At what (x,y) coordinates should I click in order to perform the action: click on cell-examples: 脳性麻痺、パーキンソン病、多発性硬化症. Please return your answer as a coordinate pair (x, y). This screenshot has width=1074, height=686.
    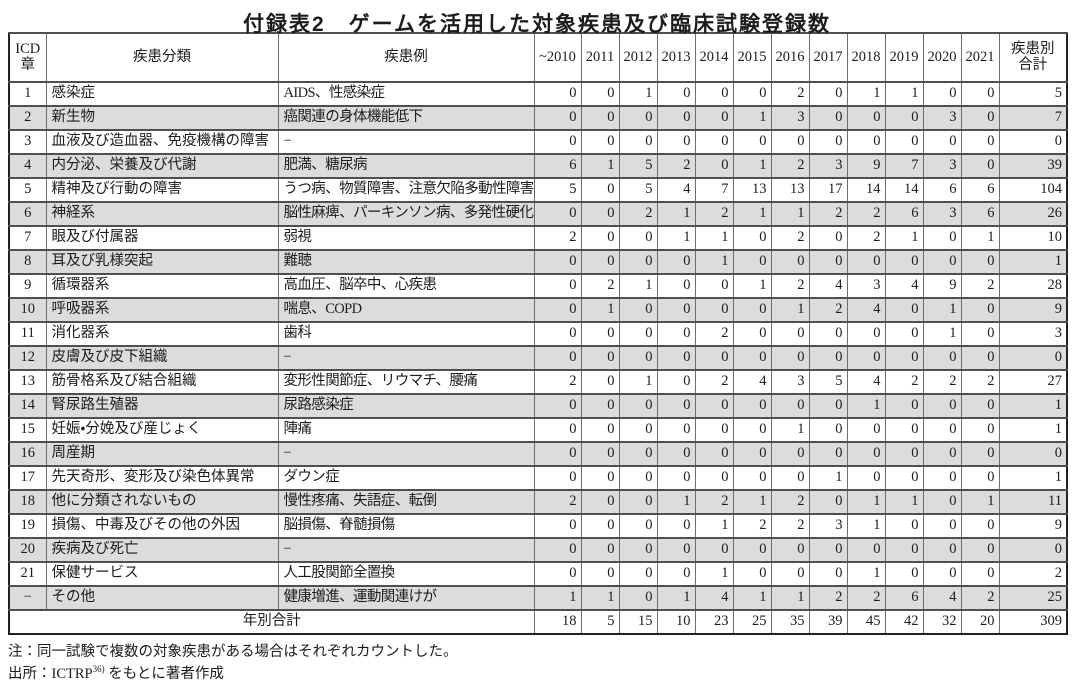
    Looking at the image, I should click on (405, 213).